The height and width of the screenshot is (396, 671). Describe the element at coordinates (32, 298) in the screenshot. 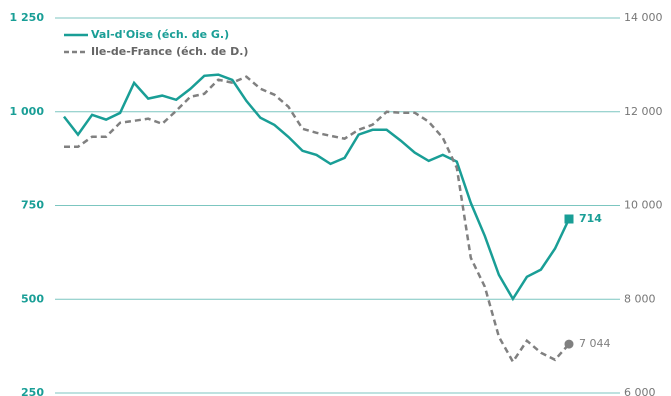

I see `y-tick-label: 500` at that location.